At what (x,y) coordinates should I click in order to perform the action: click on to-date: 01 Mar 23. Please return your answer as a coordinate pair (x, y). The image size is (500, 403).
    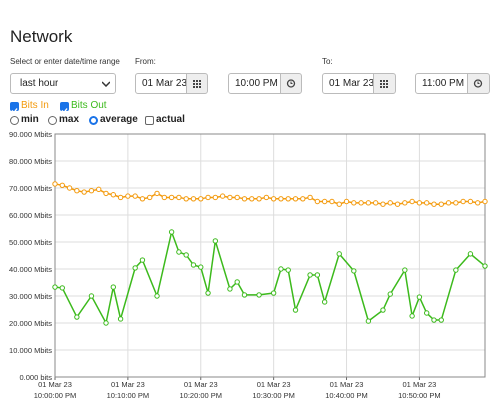
    Looking at the image, I should click on (348, 83).